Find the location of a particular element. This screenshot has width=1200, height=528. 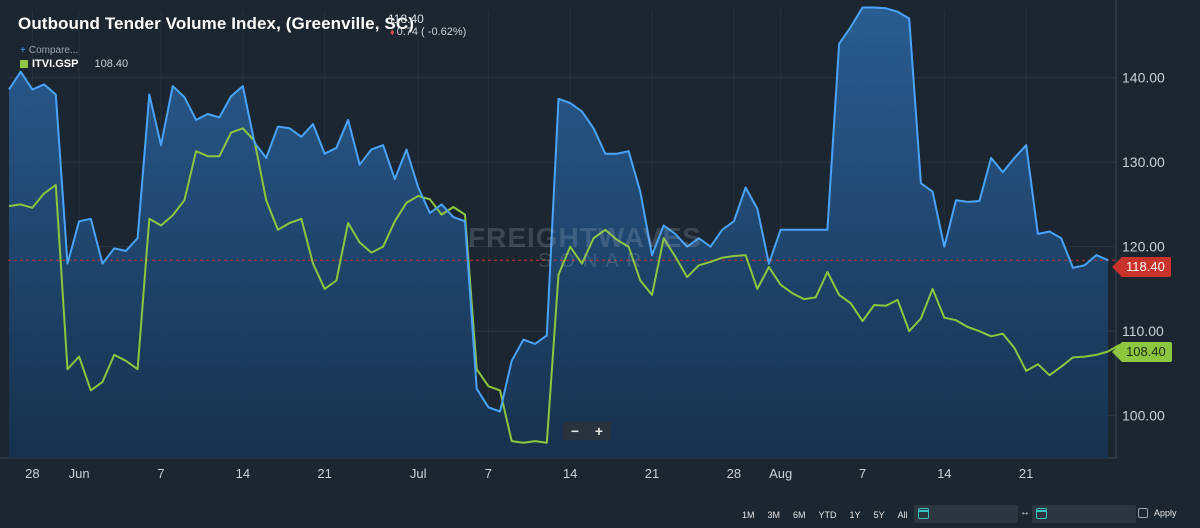

change-text: 0.74 ( -0.62%) is located at coordinates (431, 32).